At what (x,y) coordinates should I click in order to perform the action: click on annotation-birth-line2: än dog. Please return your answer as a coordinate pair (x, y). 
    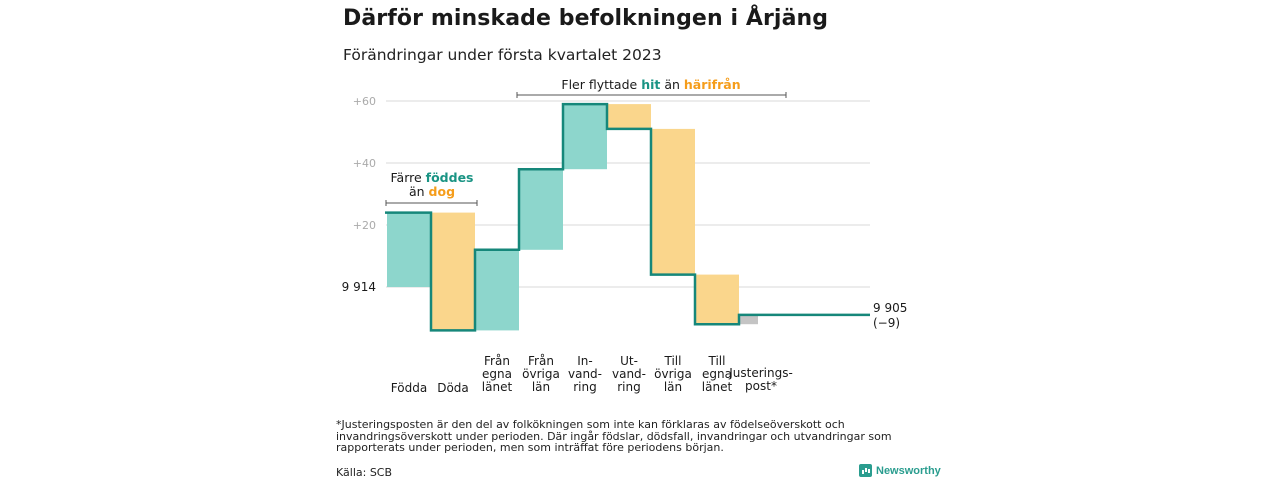
    Looking at the image, I should click on (432, 191).